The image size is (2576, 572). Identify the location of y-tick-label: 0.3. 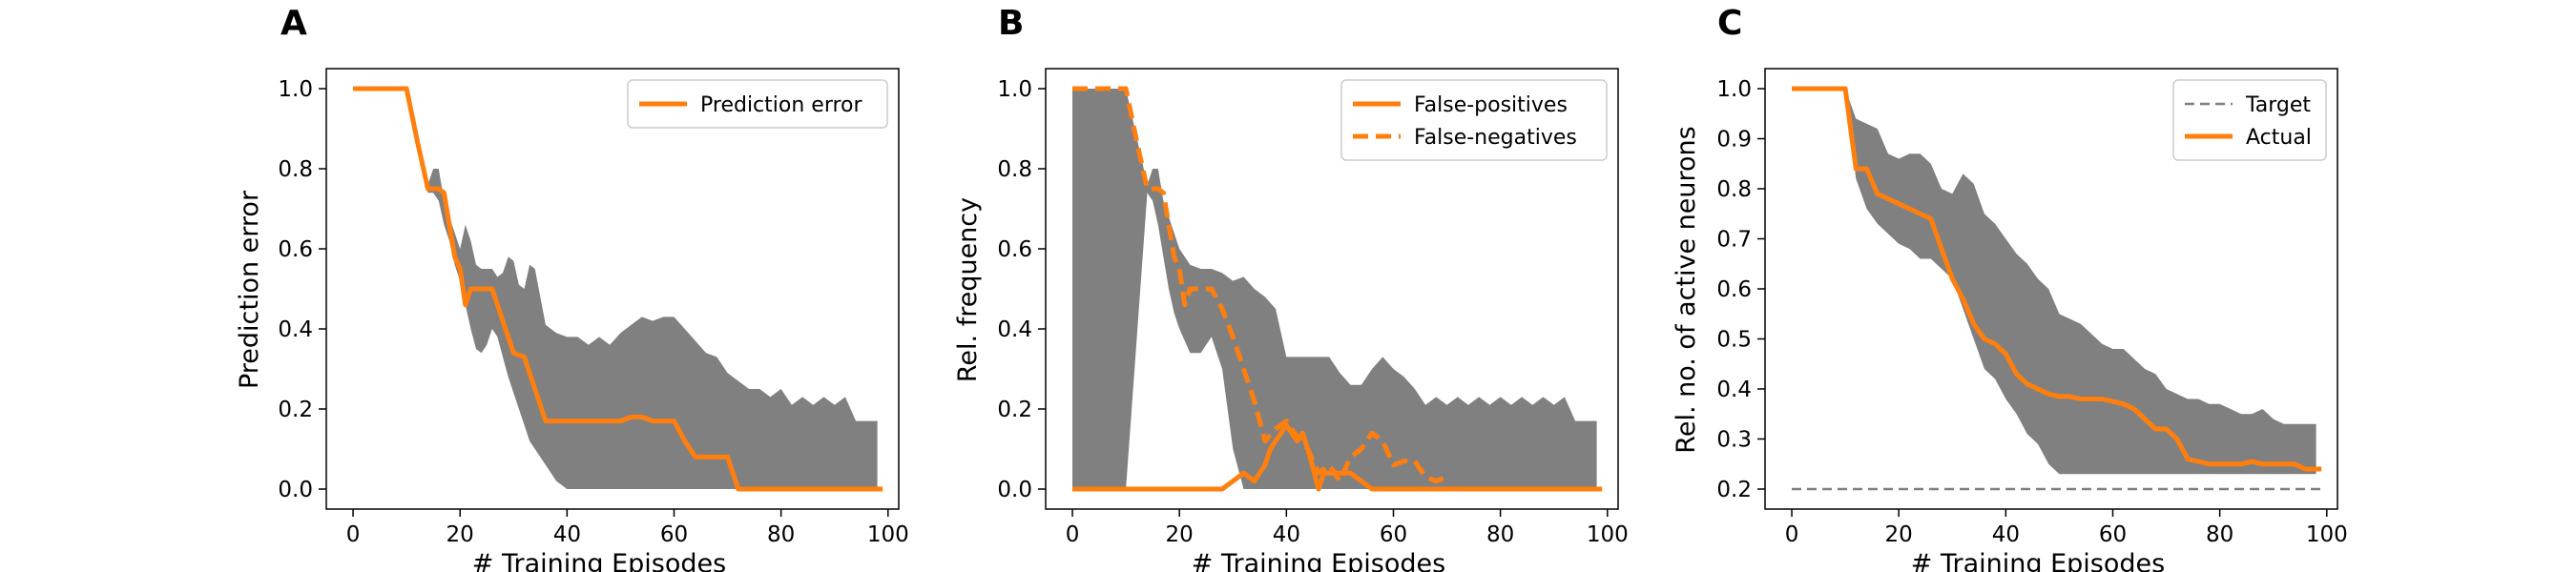
(1734, 440).